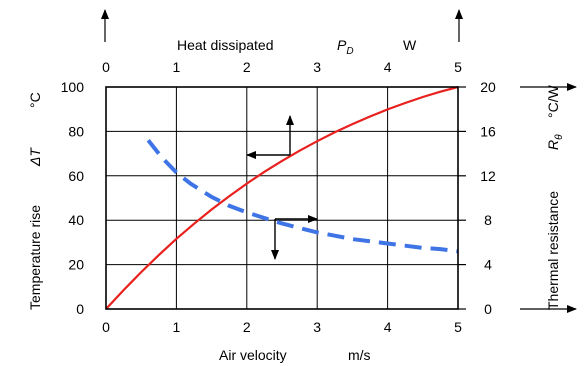 The image size is (584, 366). I want to click on bottom-axis-unit: m/s, so click(359, 355).